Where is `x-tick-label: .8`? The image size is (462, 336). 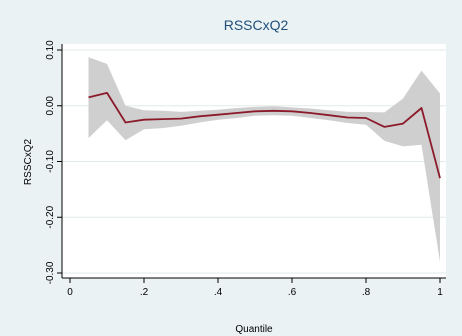 x-tick-label: .8 is located at coordinates (366, 292).